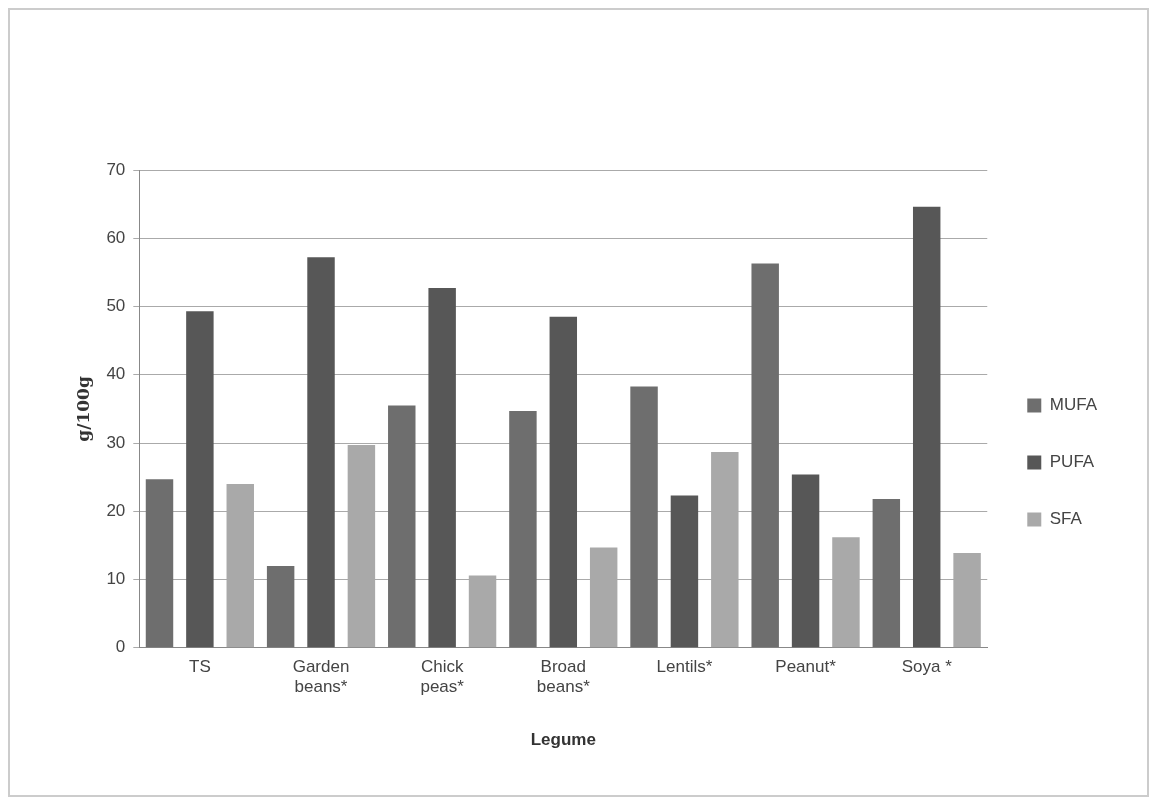  Describe the element at coordinates (200, 666) in the screenshot. I see `x-tick-label: TS` at that location.